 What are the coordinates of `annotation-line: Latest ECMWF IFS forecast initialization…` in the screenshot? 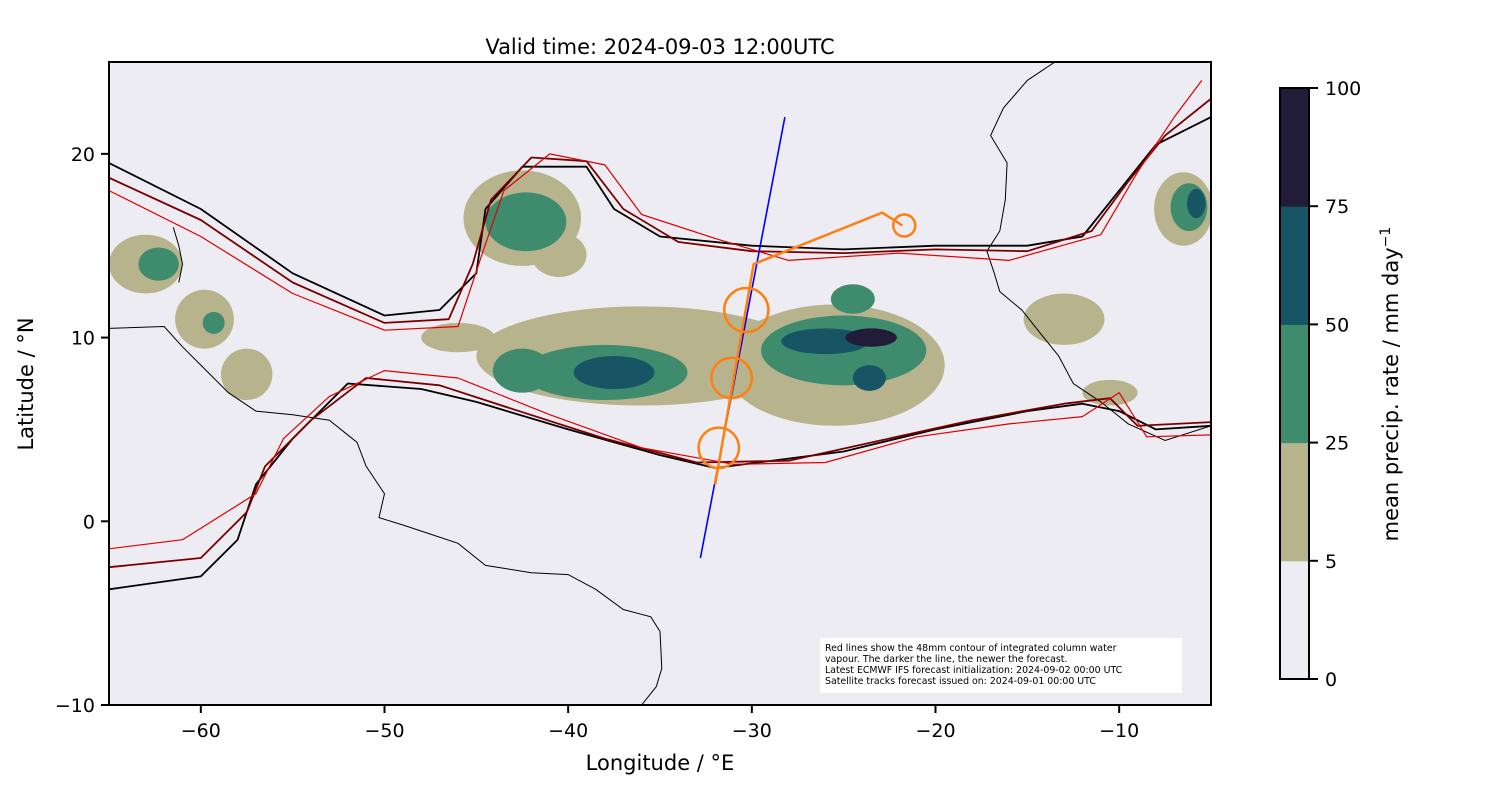 It's located at (974, 670).